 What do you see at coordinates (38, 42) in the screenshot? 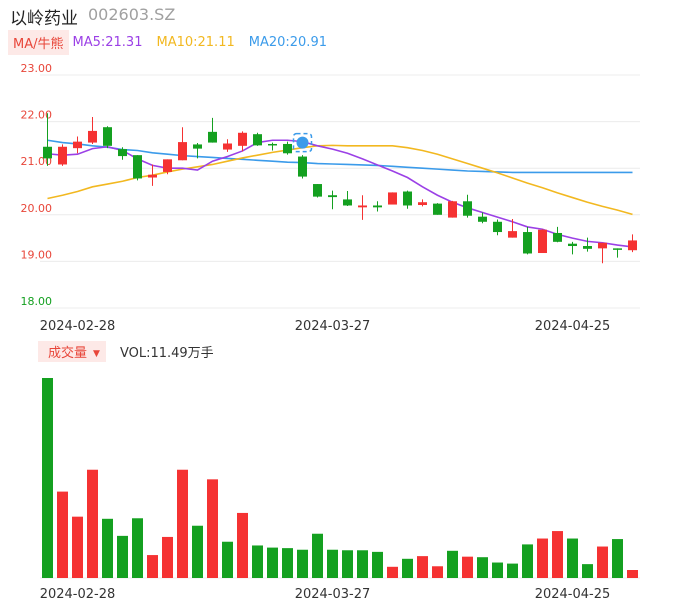
I see `ma-indicator-button: MA/牛熊` at bounding box center [38, 42].